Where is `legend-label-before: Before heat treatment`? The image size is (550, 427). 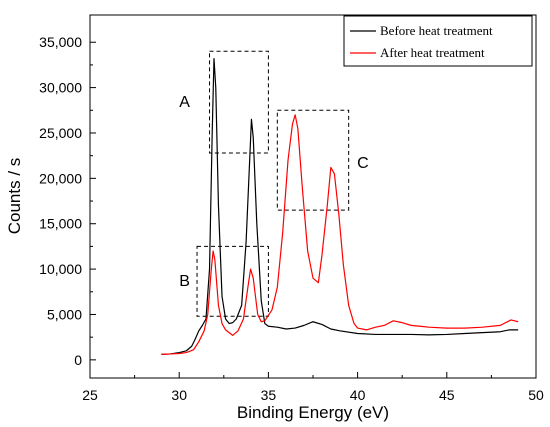
legend-label-before: Before heat treatment is located at coordinates (436, 30).